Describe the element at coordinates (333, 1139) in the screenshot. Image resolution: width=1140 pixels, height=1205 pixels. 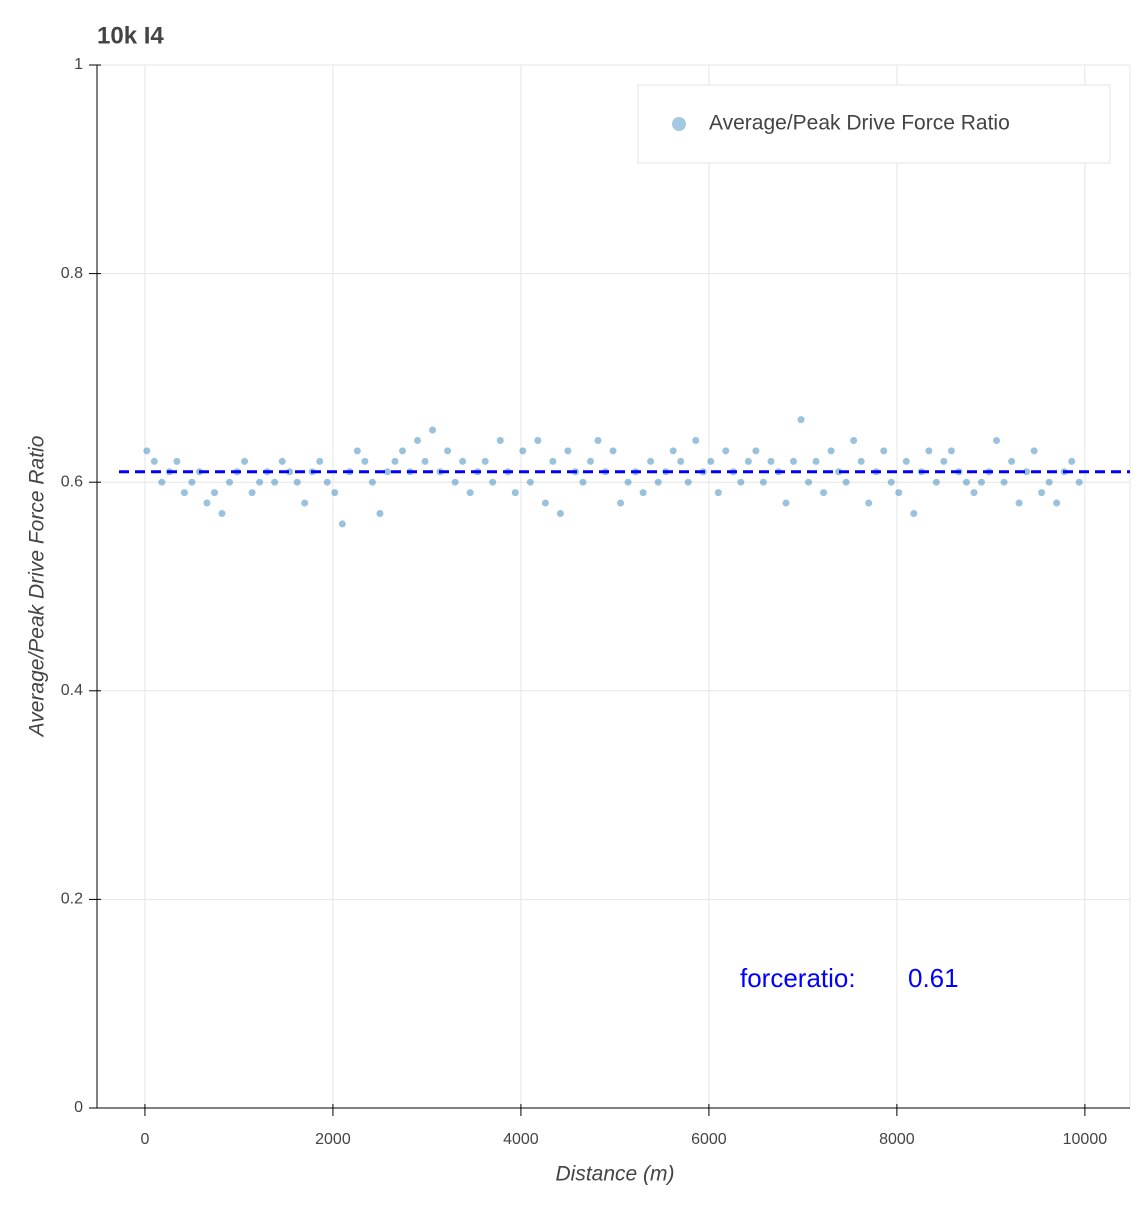
I see `x-tick-label: 2000` at that location.